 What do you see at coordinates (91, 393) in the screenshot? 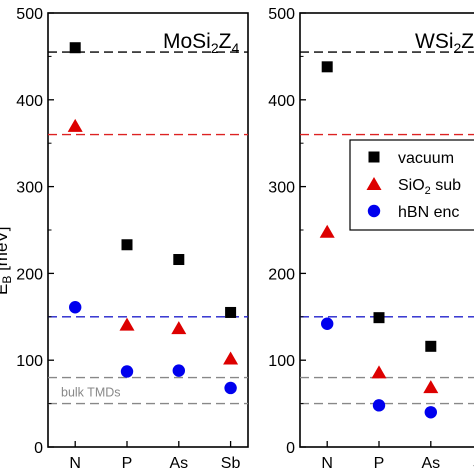
I see `annotation: bulk TMDs` at bounding box center [91, 393].